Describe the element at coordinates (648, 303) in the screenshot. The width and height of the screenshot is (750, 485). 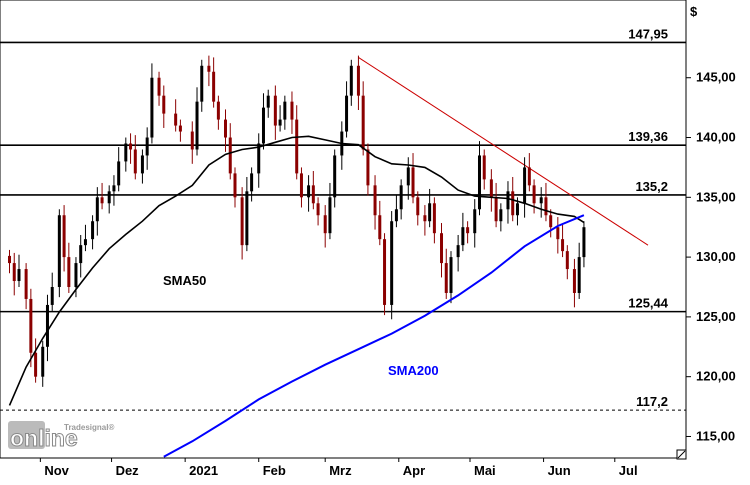
I see `level-label: 125,44` at that location.